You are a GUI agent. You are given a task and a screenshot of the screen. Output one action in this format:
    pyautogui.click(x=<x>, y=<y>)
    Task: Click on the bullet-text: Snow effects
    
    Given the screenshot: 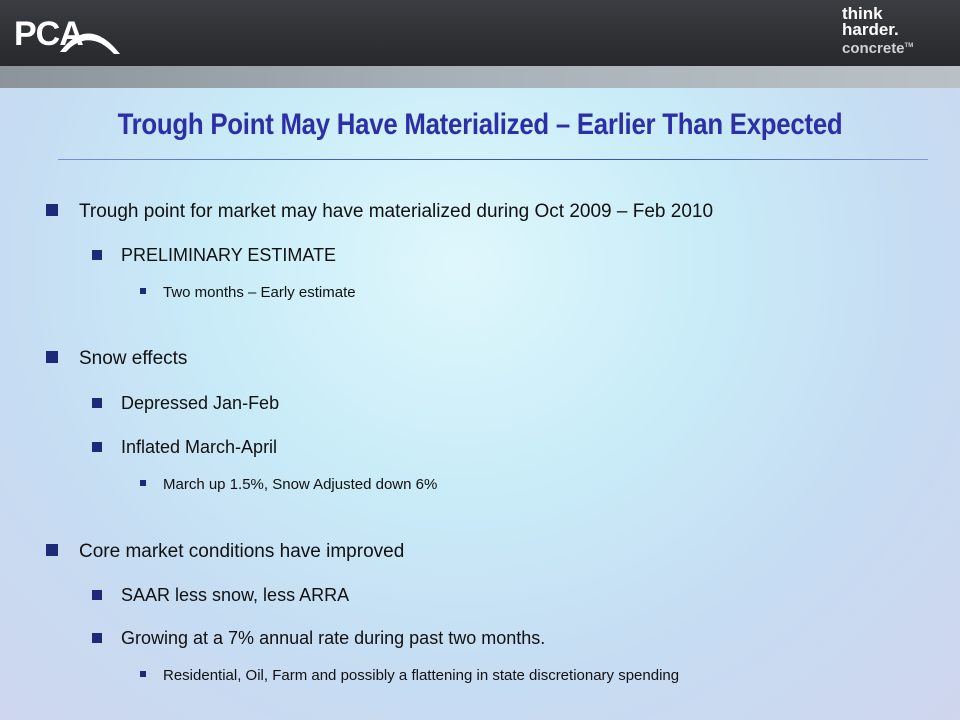 What is the action you would take?
    pyautogui.click(x=133, y=358)
    